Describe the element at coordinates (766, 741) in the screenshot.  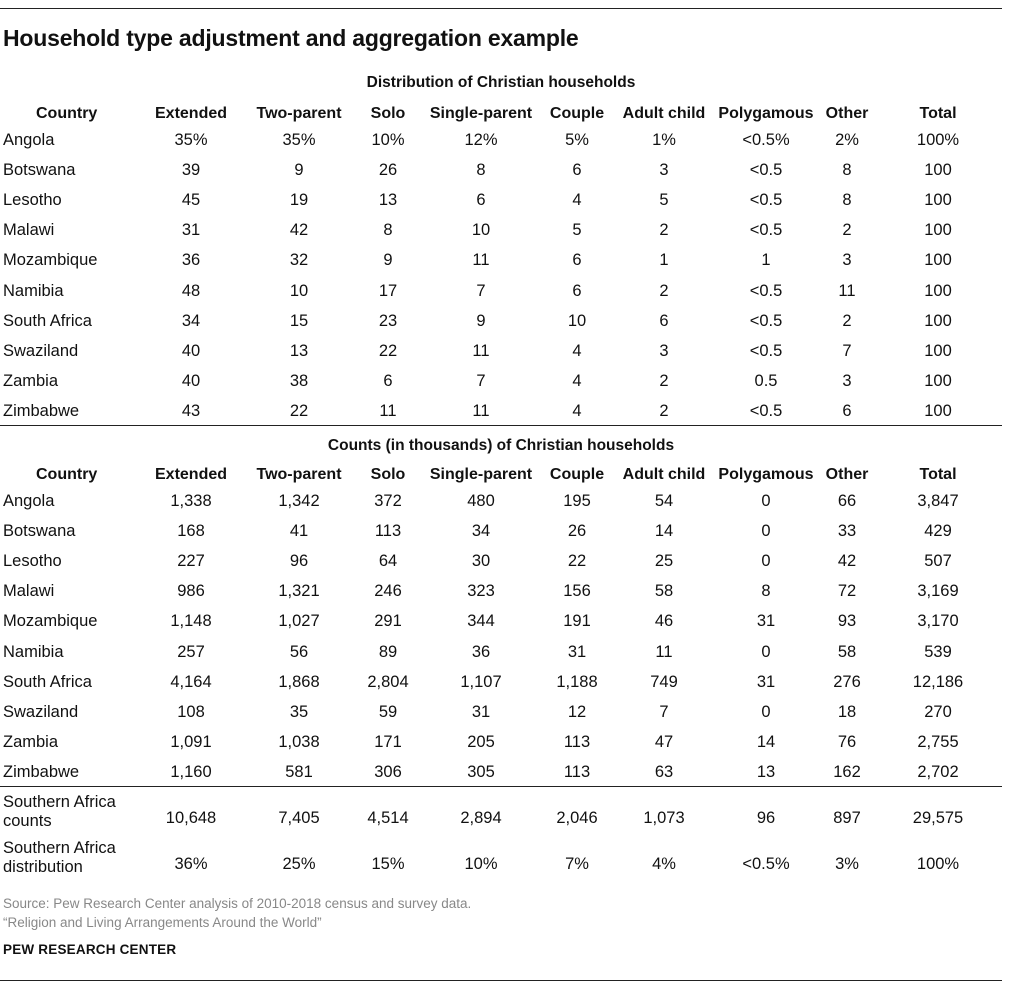
I see `cell-polygamous: 14` at that location.